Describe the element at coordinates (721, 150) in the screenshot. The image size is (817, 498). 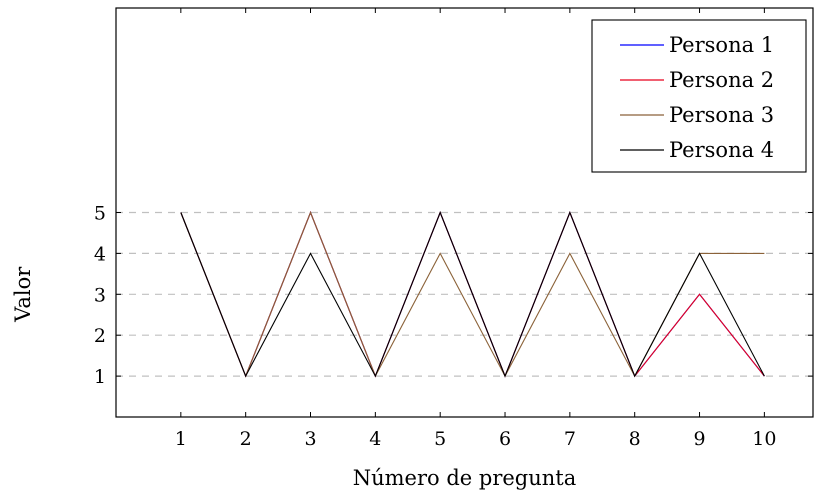
I see `legend-label-4: Persona 4` at that location.